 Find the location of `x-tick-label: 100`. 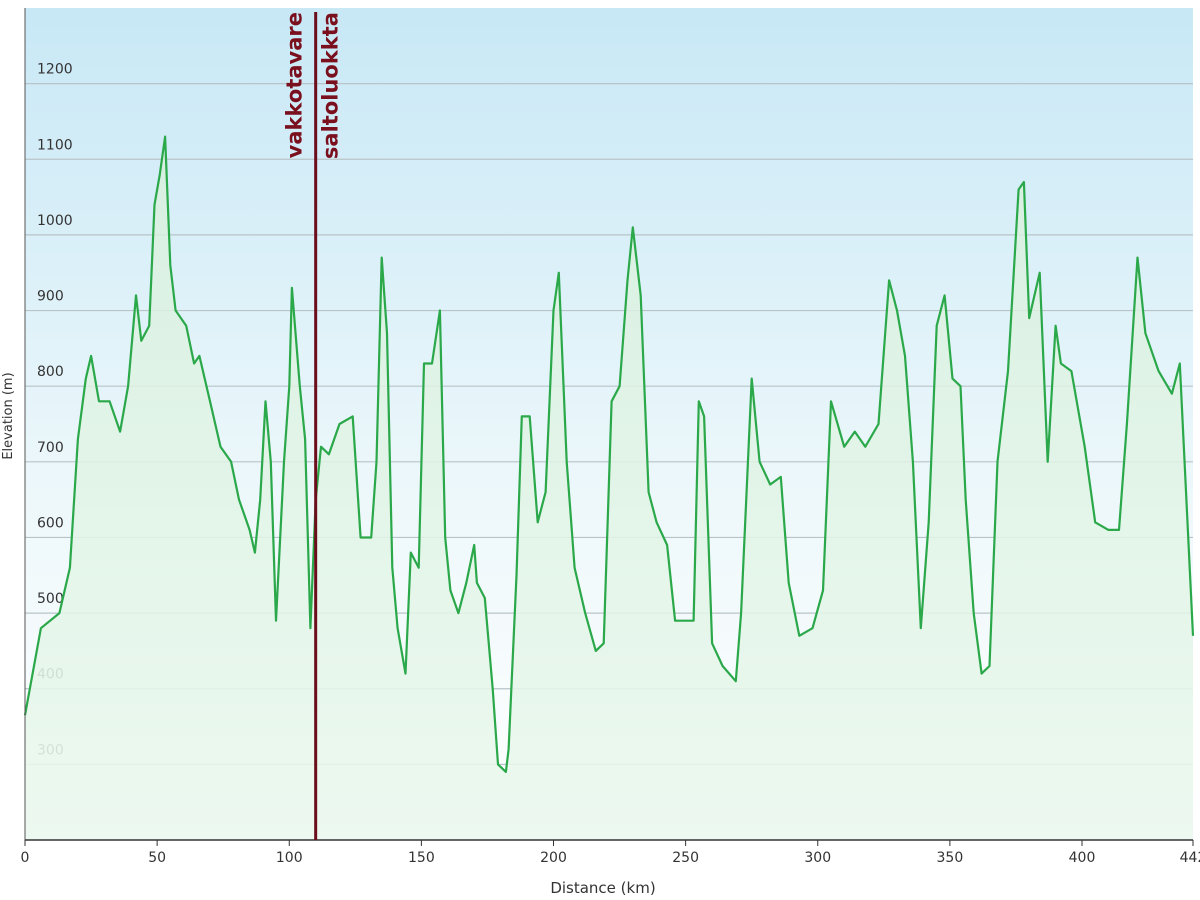

x-tick-label: 100 is located at coordinates (289, 858).